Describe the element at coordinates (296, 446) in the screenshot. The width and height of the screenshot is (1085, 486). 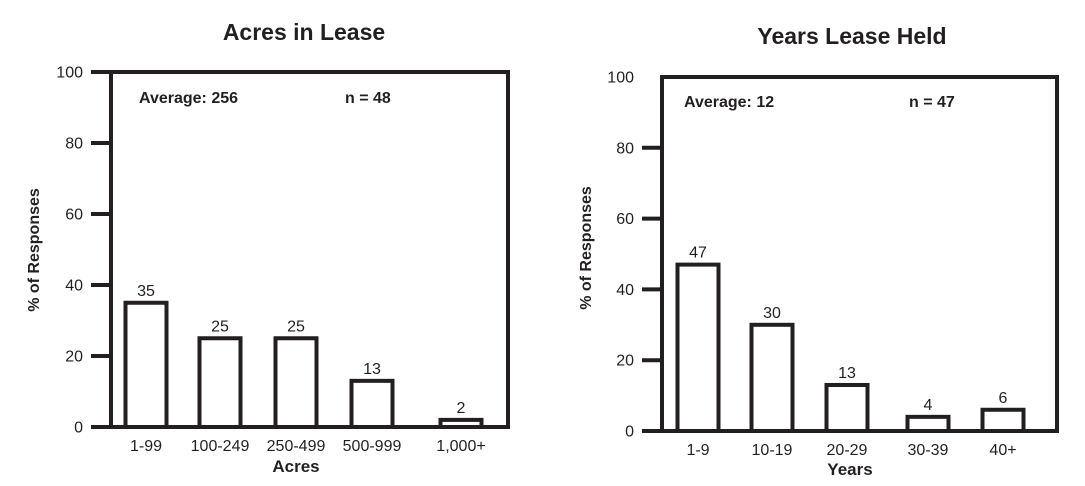
I see `x-category-label: 250-499` at that location.